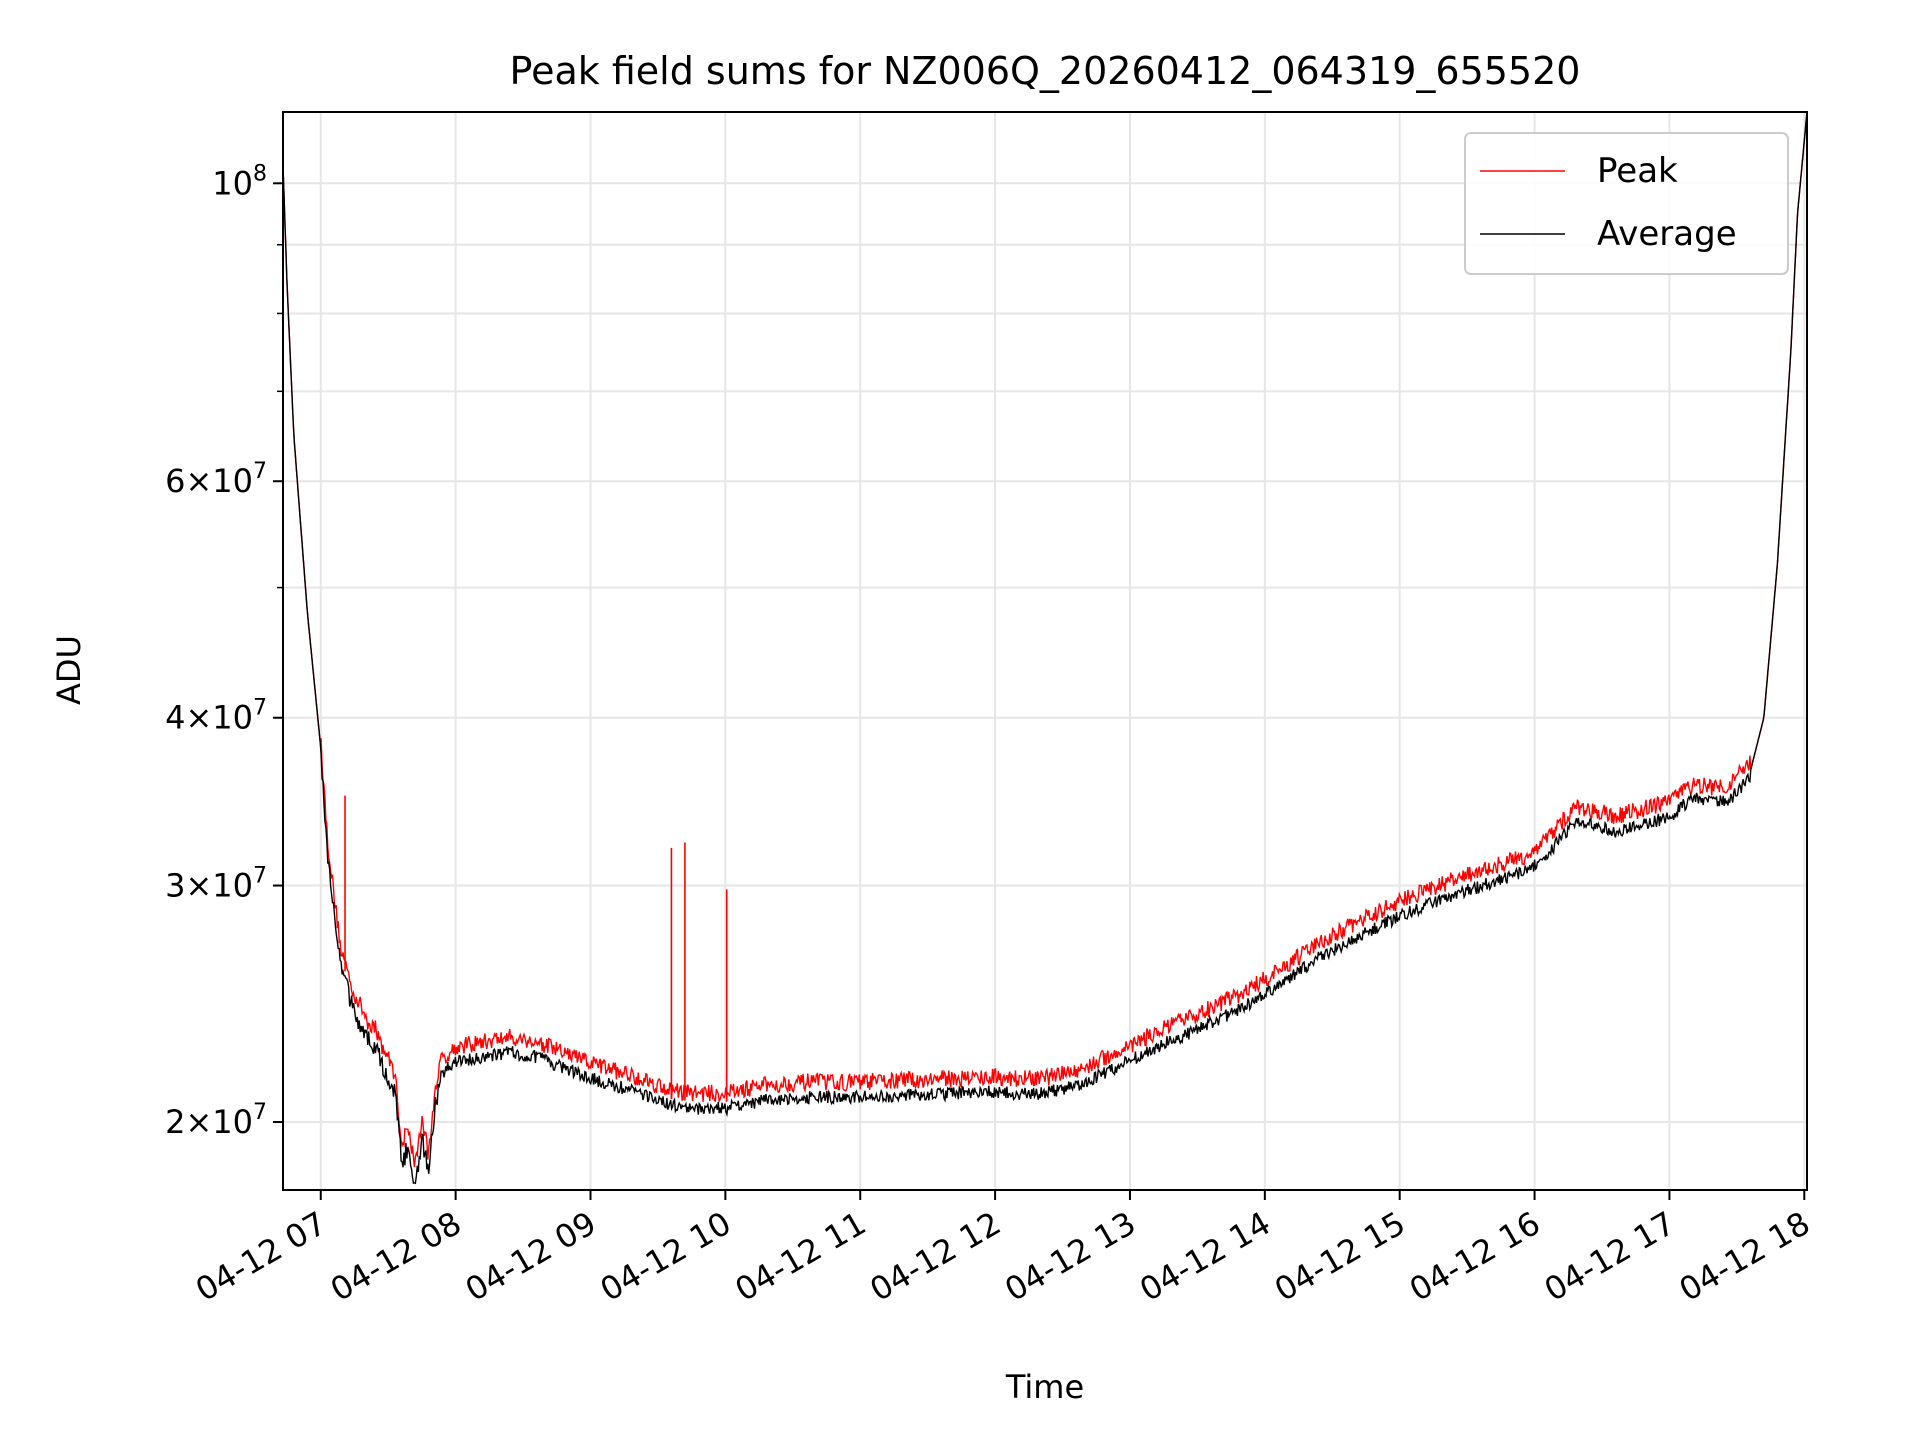 This screenshot has height=1440, width=1920. I want to click on legend: Peak Average, so click(1626, 203).